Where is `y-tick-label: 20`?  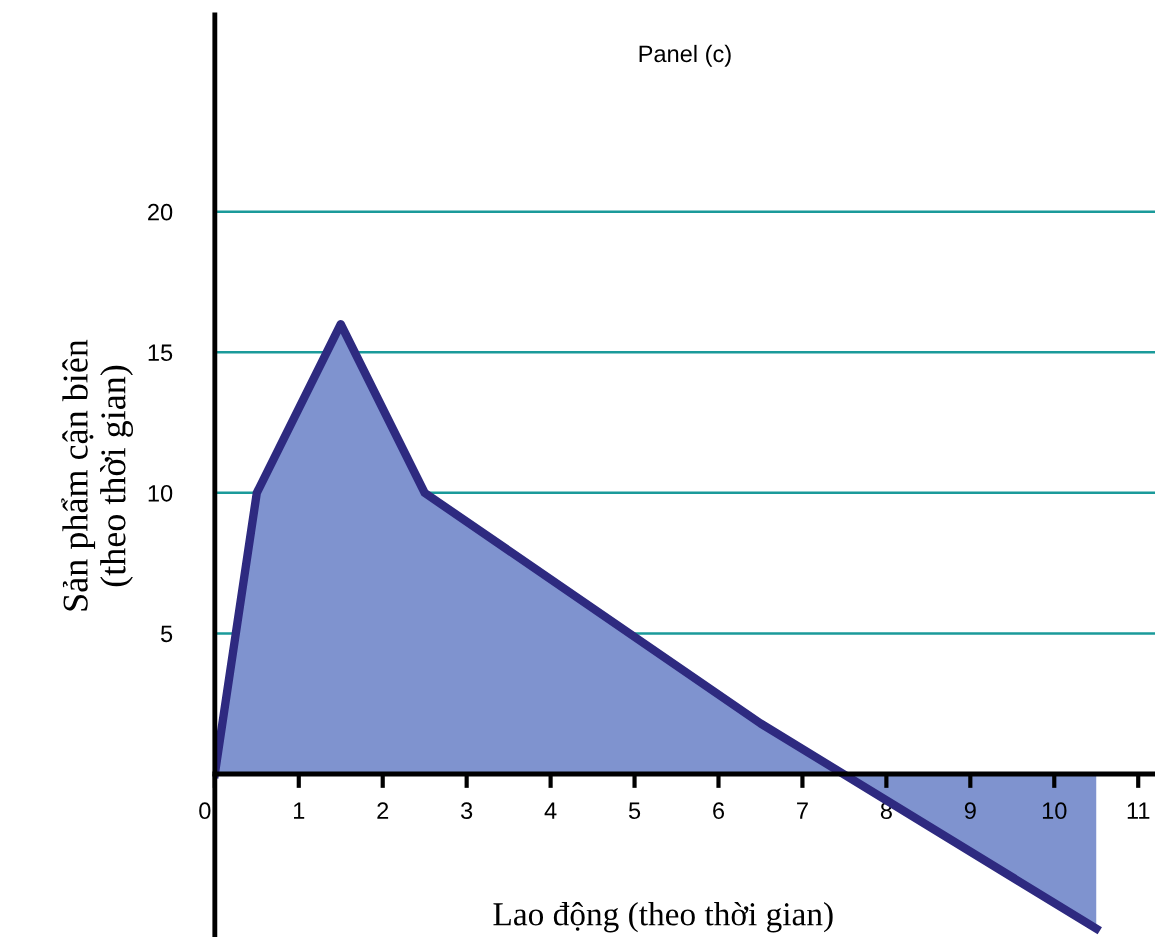
y-tick-label: 20 is located at coordinates (160, 212).